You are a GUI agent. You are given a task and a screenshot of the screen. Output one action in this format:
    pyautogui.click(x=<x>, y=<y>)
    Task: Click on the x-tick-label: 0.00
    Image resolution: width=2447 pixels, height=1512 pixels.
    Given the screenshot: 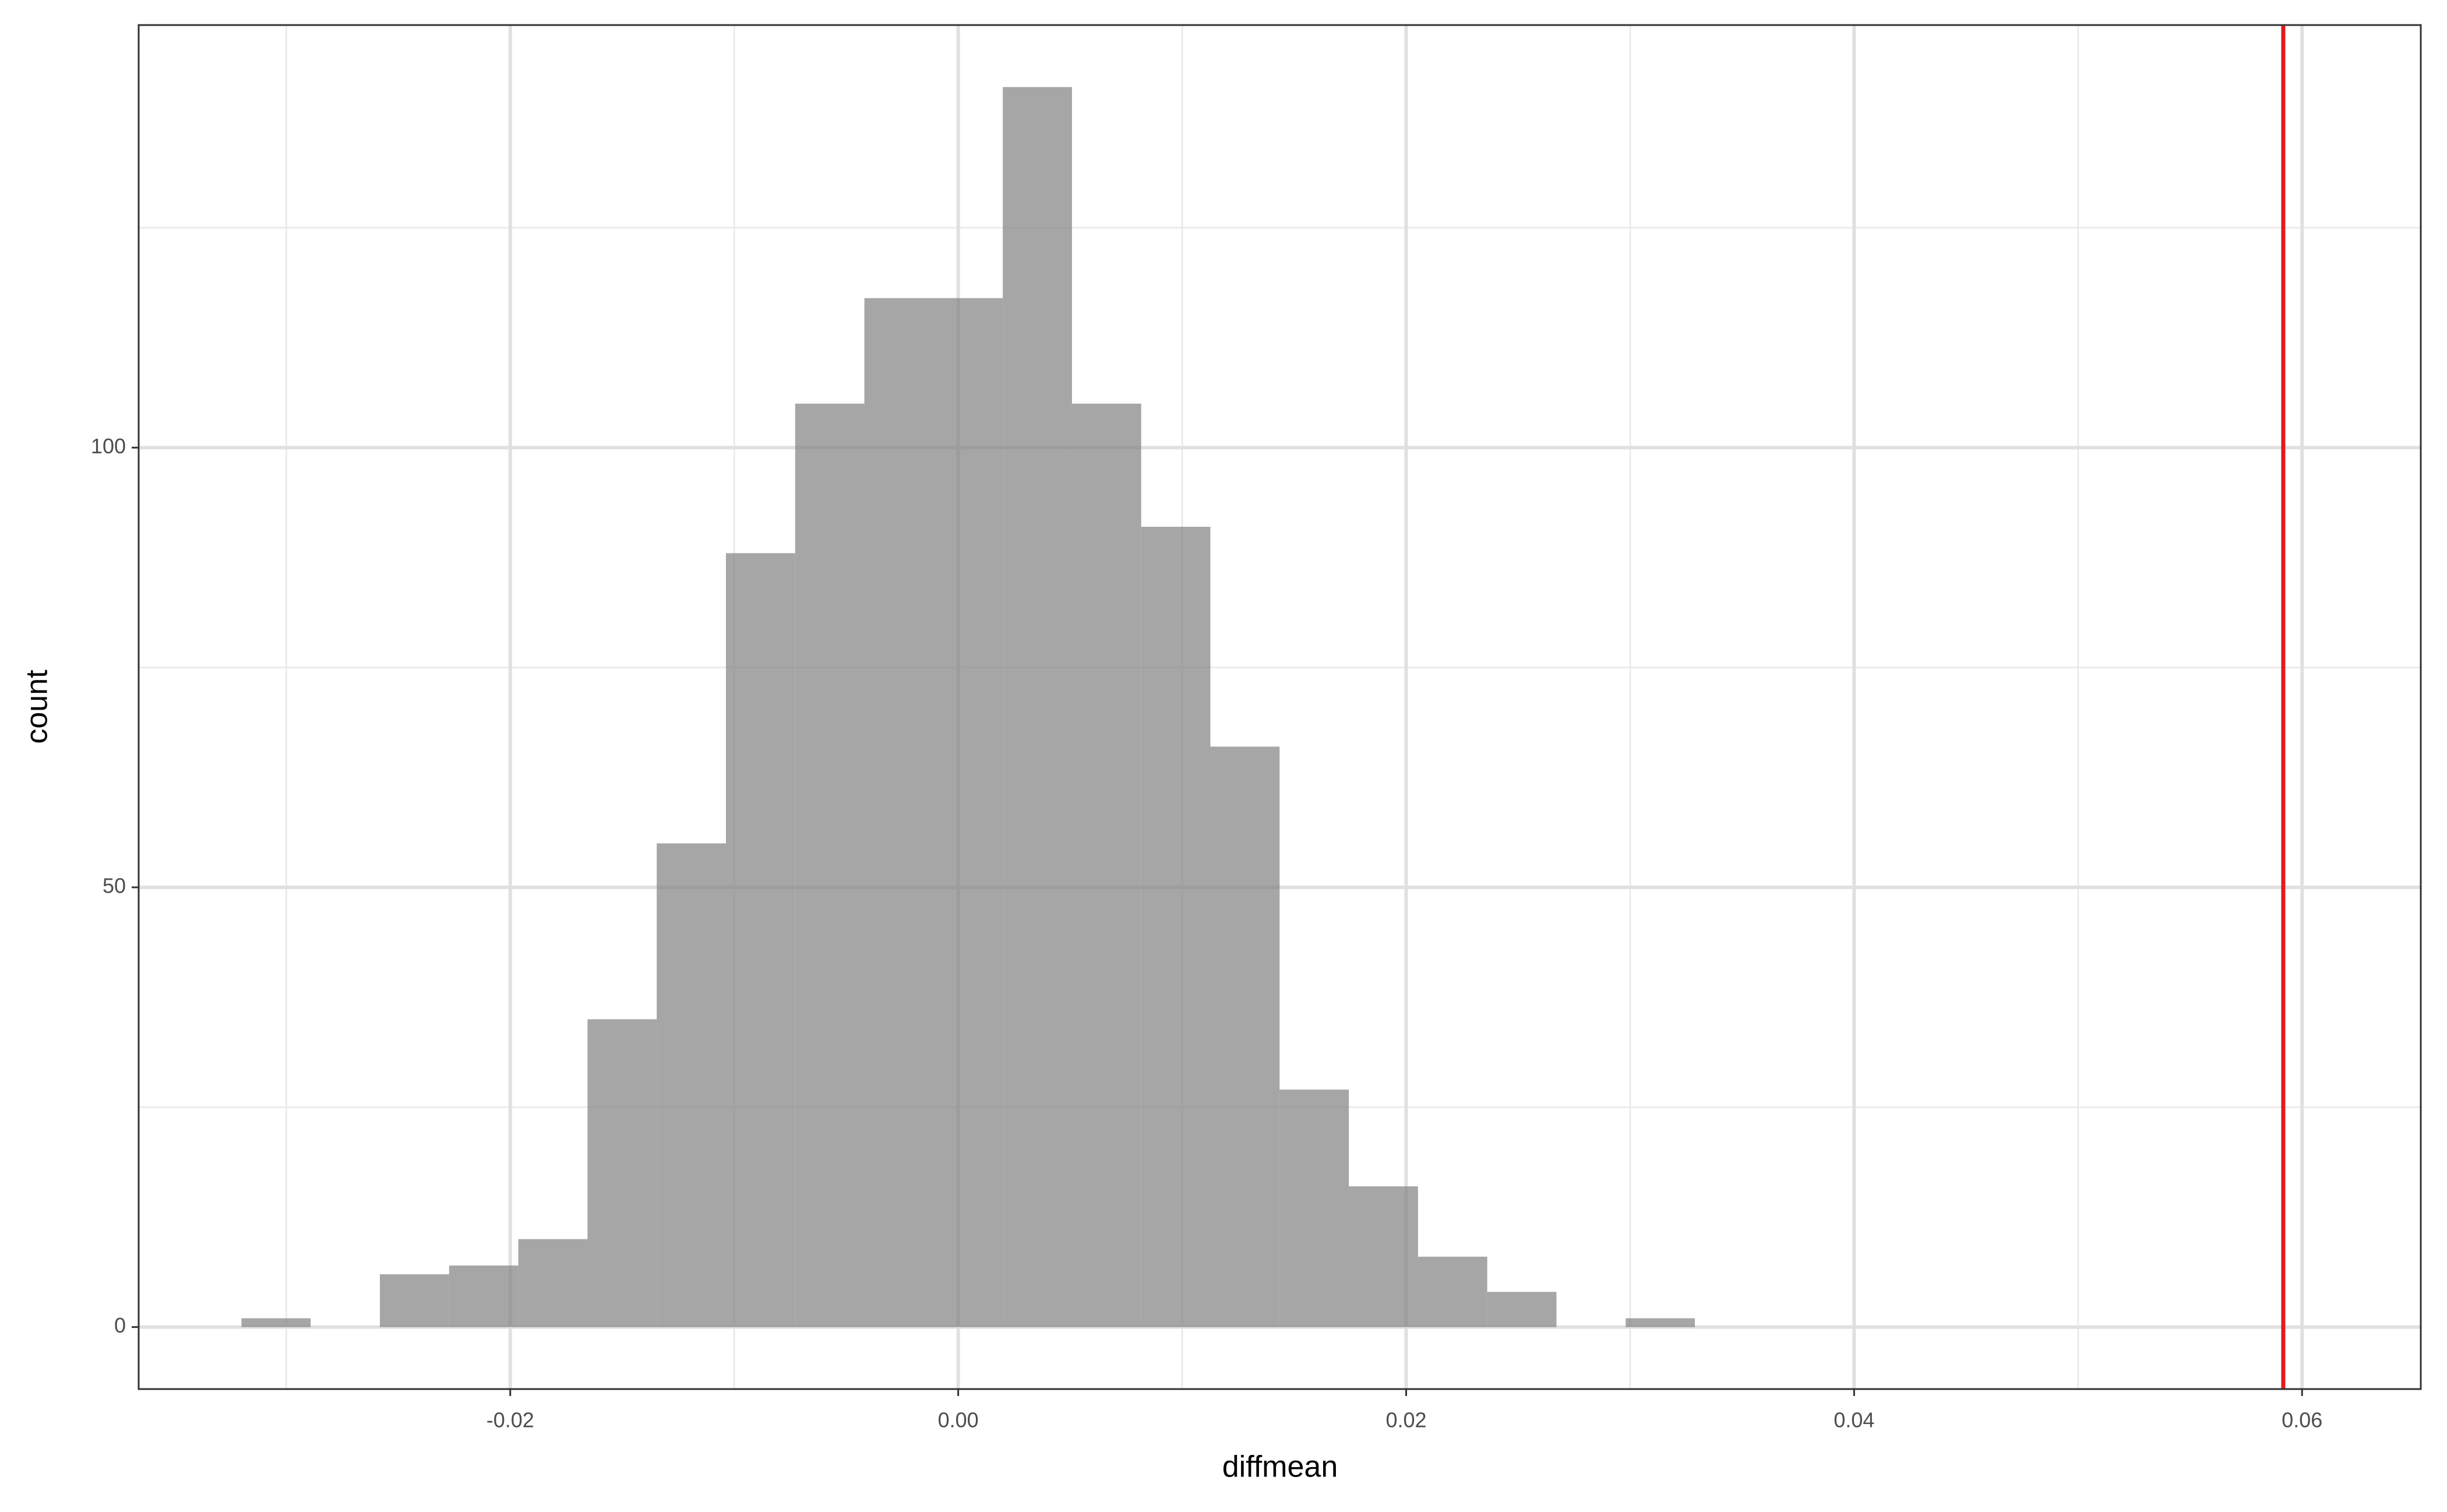 What is the action you would take?
    pyautogui.click(x=958, y=1420)
    